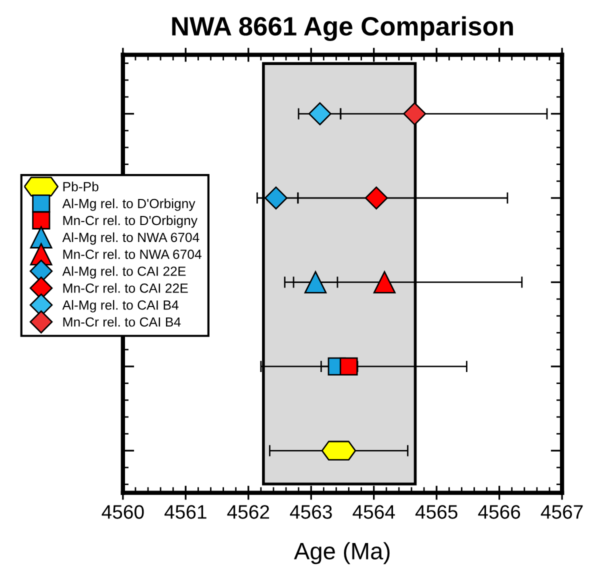 The image size is (591, 571). Describe the element at coordinates (342, 553) in the screenshot. I see `x-axis-title: Age (Ma)` at that location.